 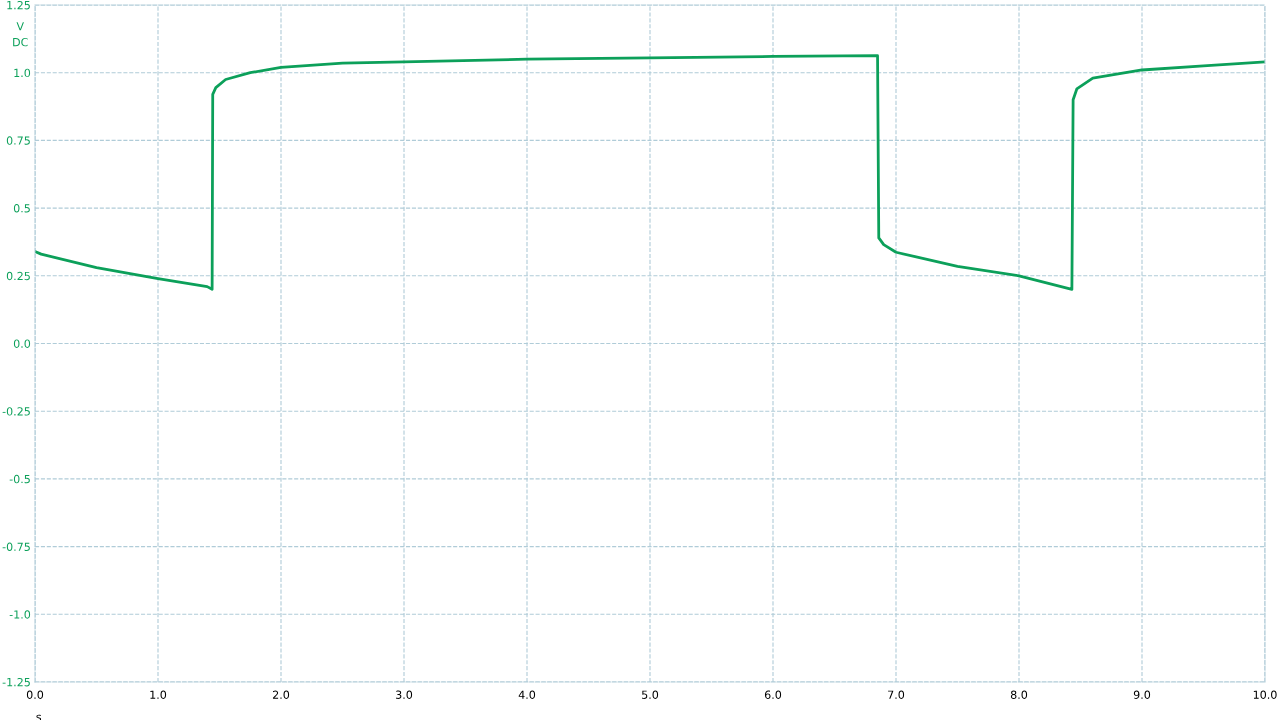 I want to click on x-tick-label: 5.0, so click(x=650, y=694).